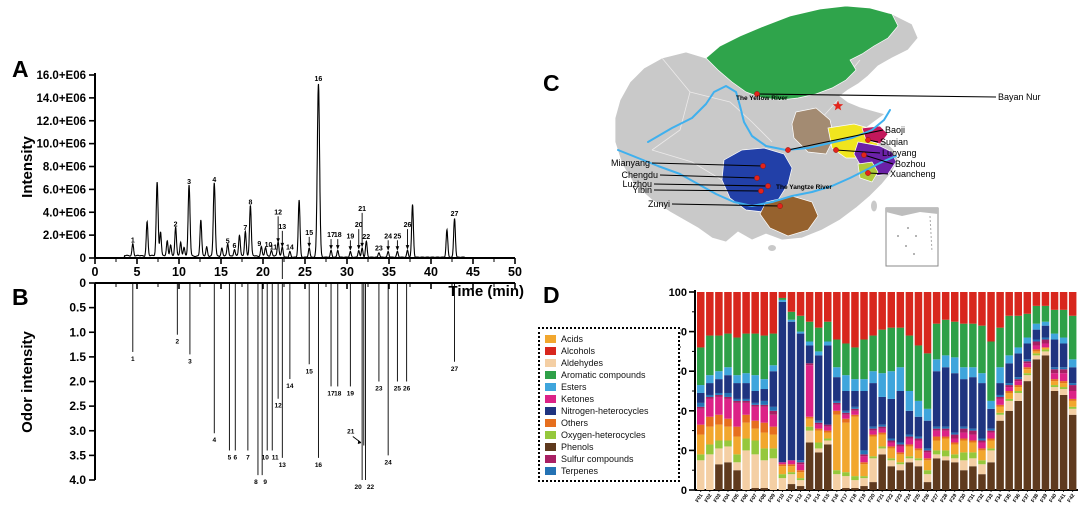 This screenshot has width=1080, height=506. What do you see at coordinates (359, 487) in the screenshot?
I see `stem-label: 20` at bounding box center [359, 487].